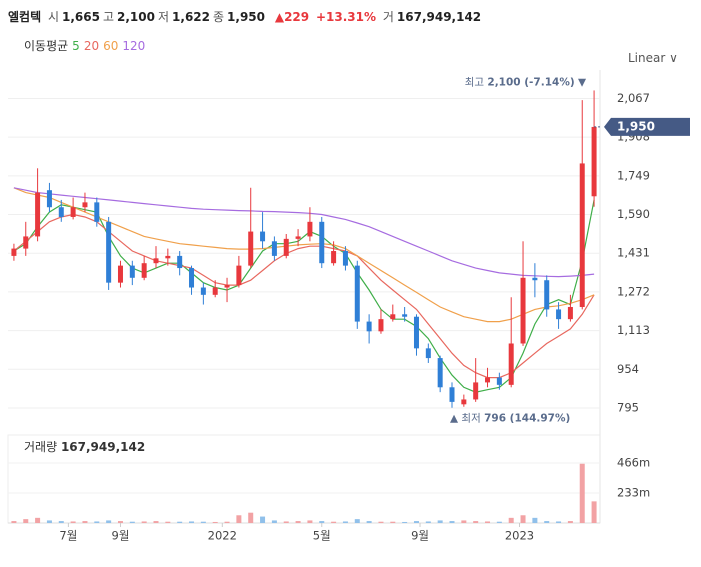  I want to click on header-key: 종, so click(219, 17).